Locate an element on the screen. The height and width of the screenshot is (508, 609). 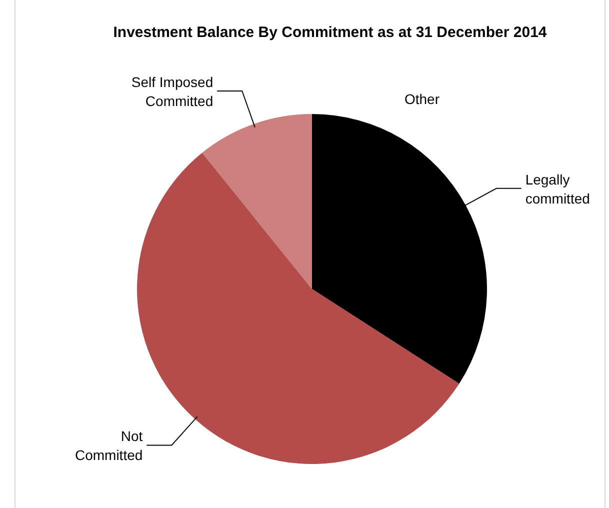
pie-slice is located at coordinates (257, 201).